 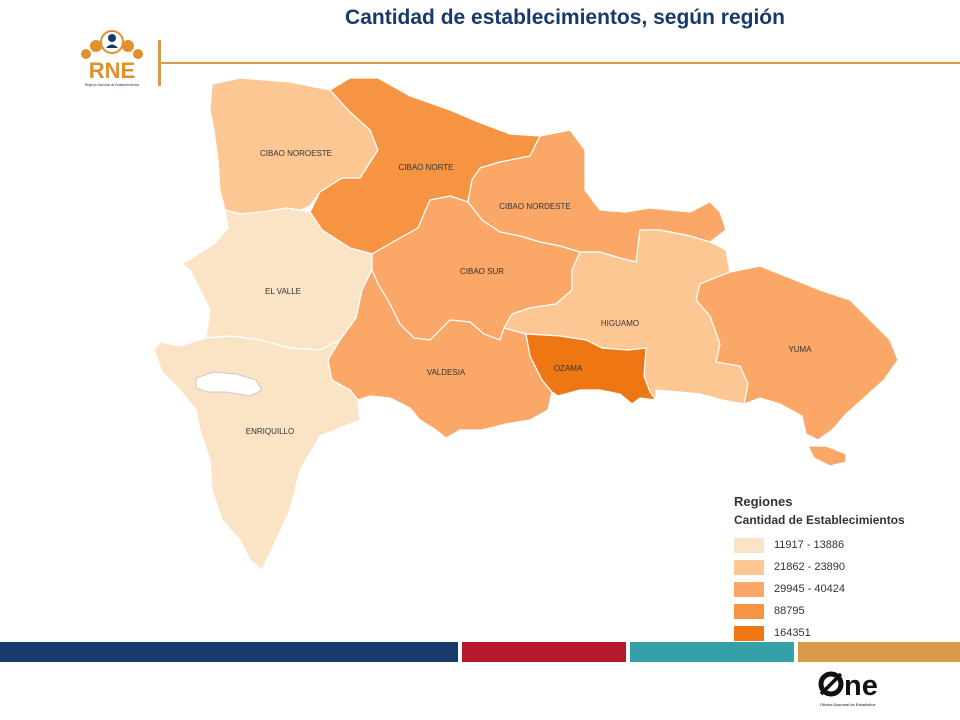 What do you see at coordinates (626, 317) in the screenshot?
I see `region-higuamo` at bounding box center [626, 317].